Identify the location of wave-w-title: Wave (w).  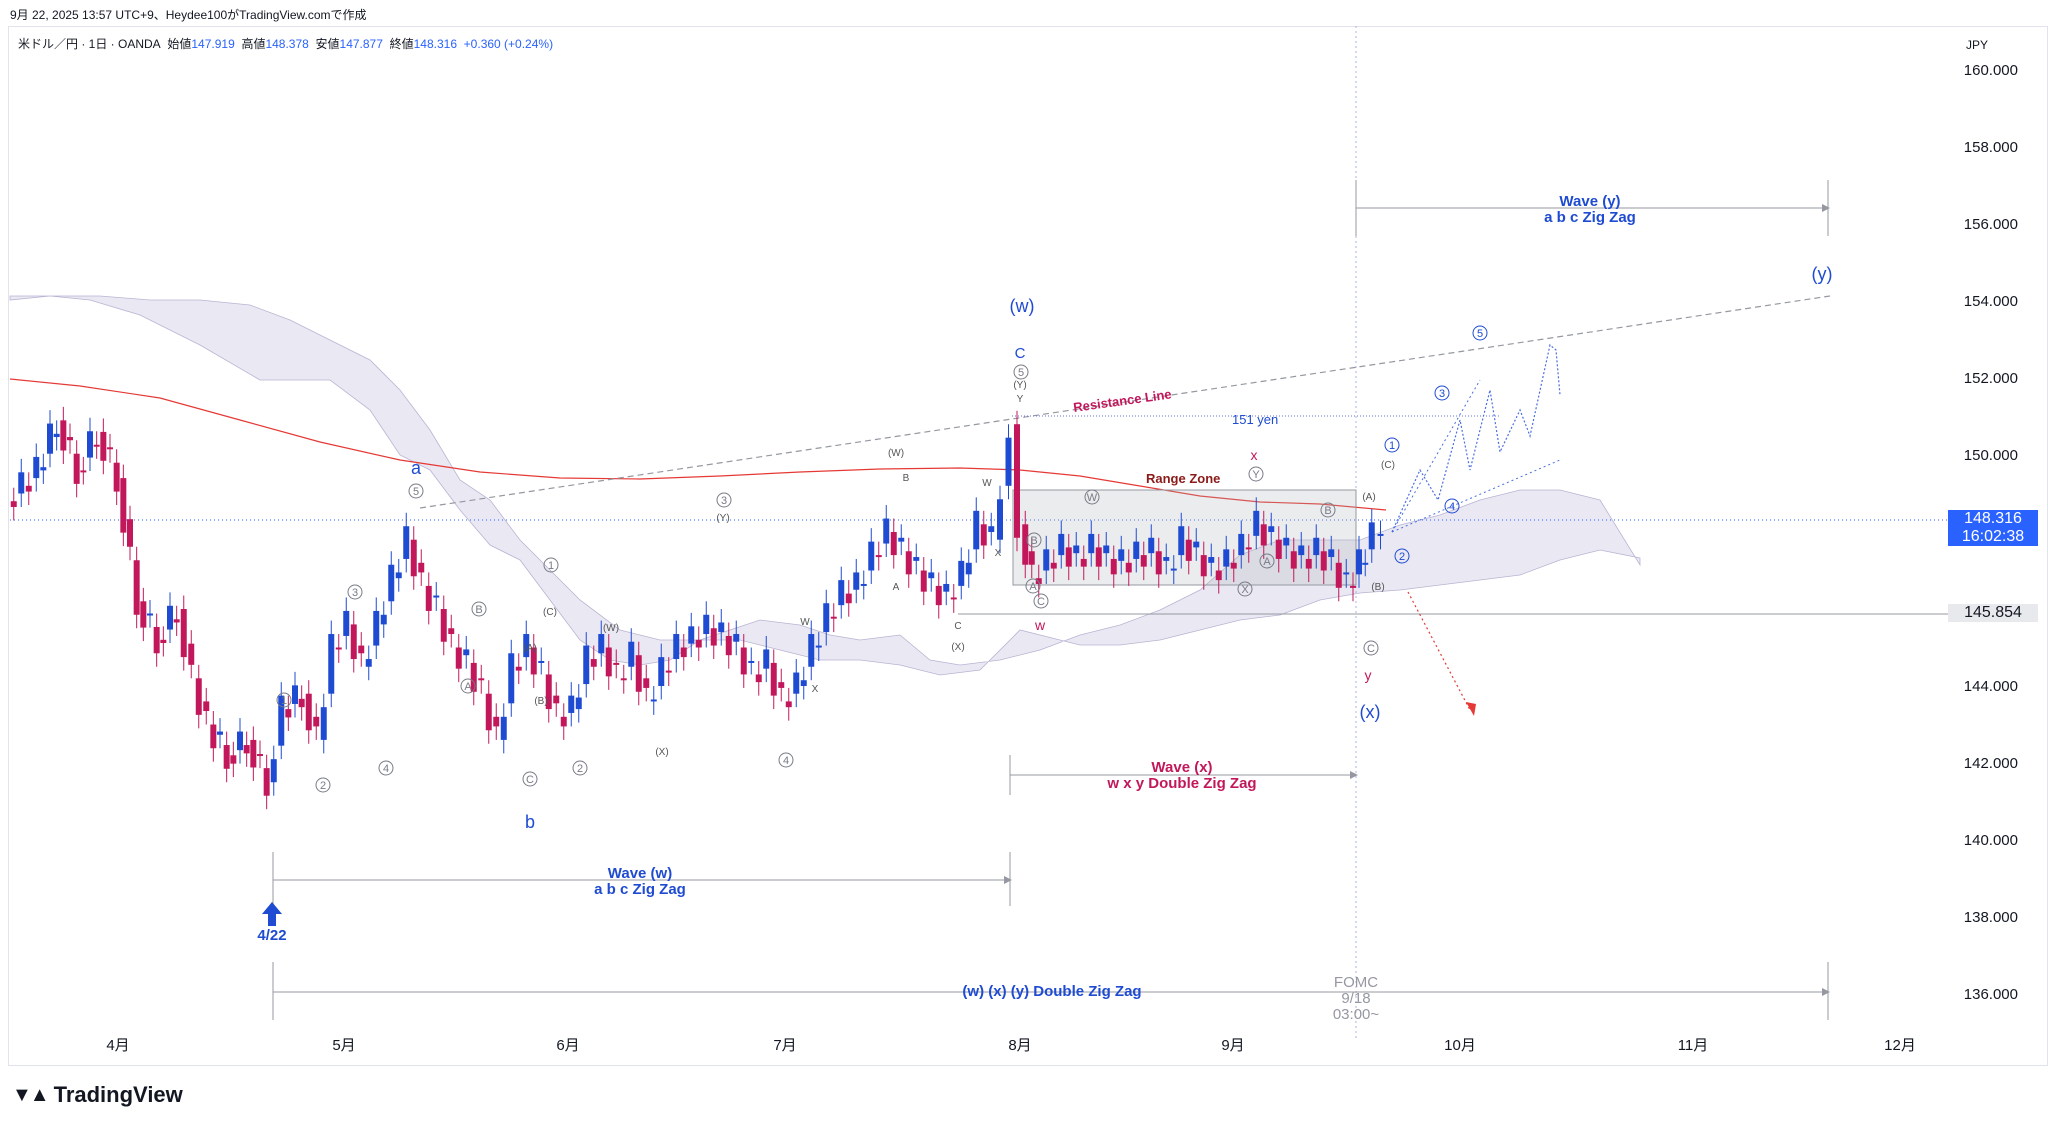
(640, 873).